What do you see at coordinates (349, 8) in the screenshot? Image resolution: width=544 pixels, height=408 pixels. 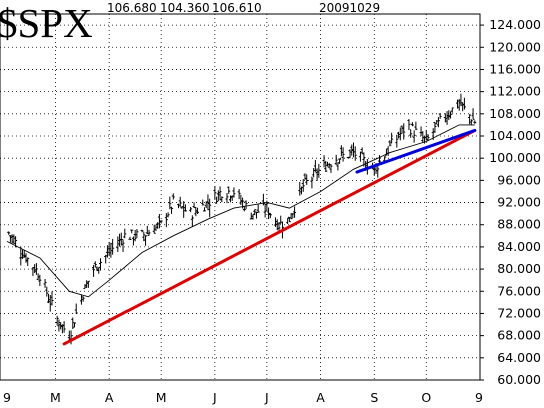 I see `date-label: 20091029` at bounding box center [349, 8].